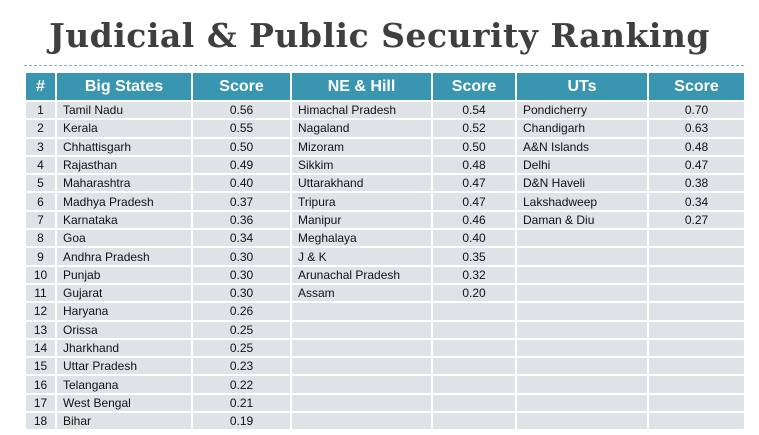 This screenshot has height=435, width=759. Describe the element at coordinates (582, 146) in the screenshot. I see `ut-name: A&N Islands` at that location.